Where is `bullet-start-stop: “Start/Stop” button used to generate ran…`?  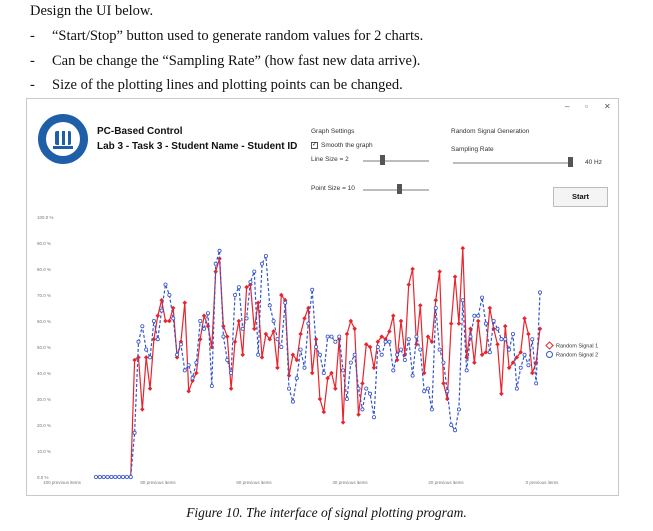 bullet-start-stop: “Start/Stop” button used to generate ran… is located at coordinates (238, 36).